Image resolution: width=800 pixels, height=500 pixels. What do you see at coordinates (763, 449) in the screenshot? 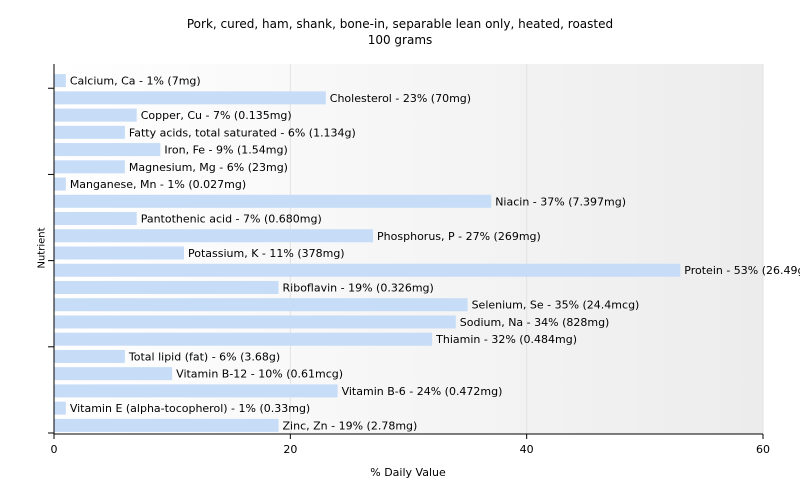
I see `x-tick-label: 60` at bounding box center [763, 449].